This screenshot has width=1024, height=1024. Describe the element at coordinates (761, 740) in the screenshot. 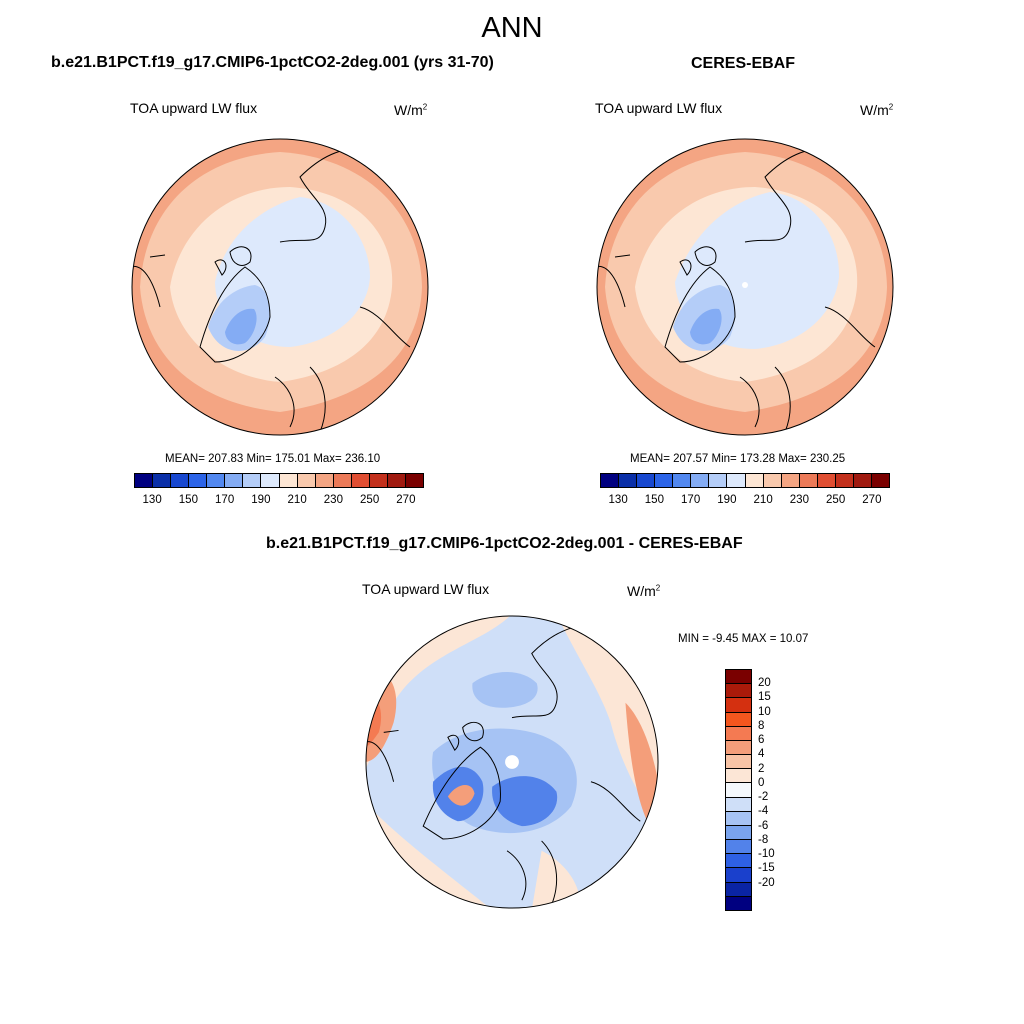

I see `colorbar-tick-label: 6` at that location.